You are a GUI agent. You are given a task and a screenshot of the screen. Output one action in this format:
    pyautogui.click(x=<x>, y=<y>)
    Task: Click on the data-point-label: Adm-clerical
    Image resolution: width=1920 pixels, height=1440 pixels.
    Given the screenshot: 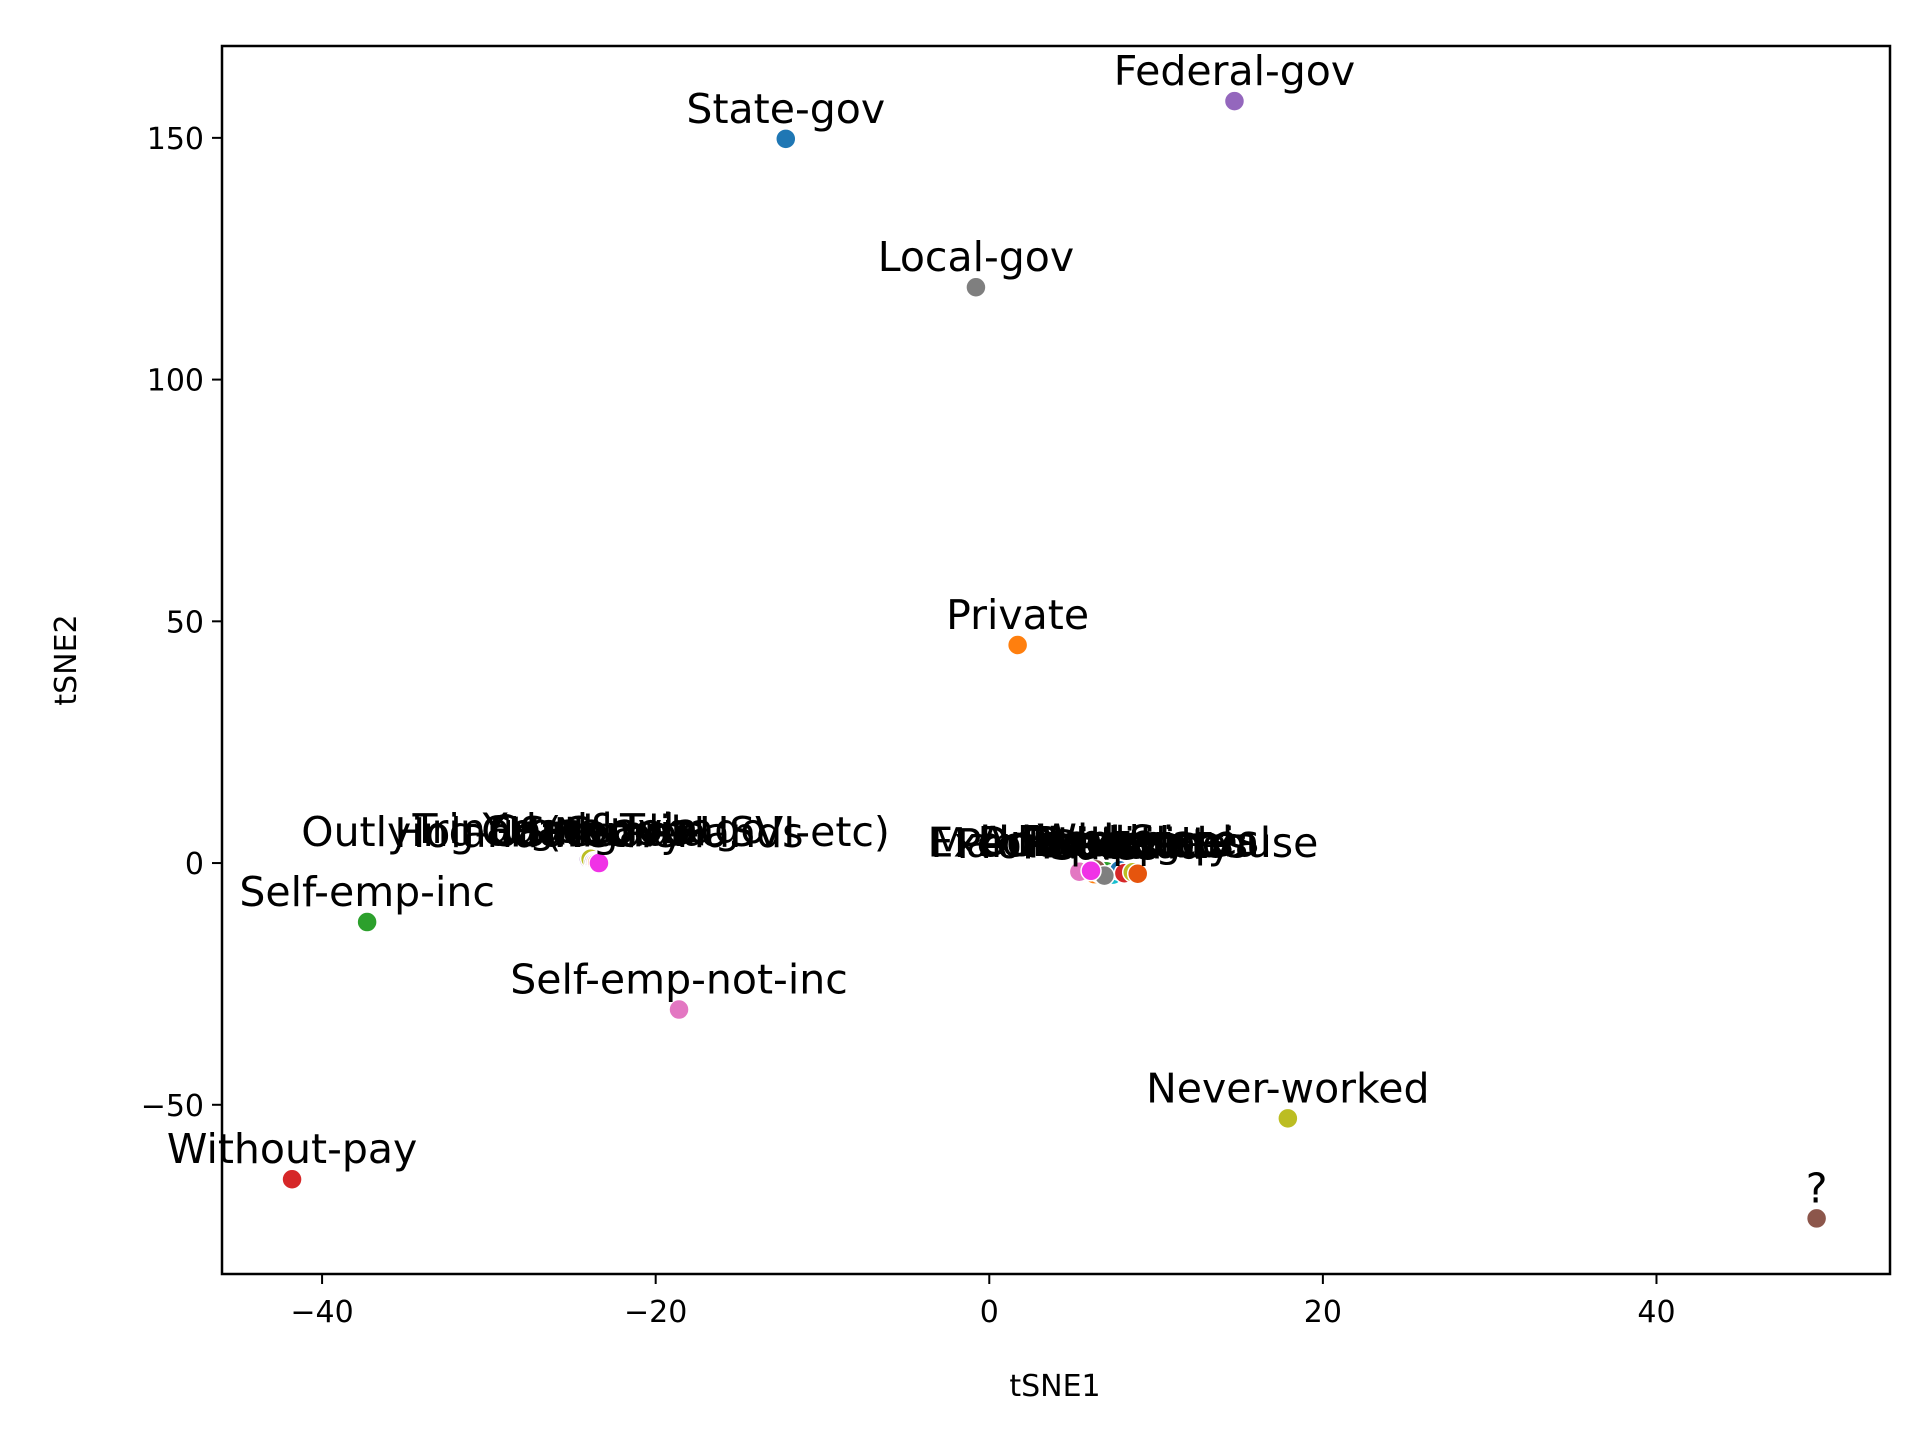 What is the action you would take?
    pyautogui.click(x=1106, y=841)
    